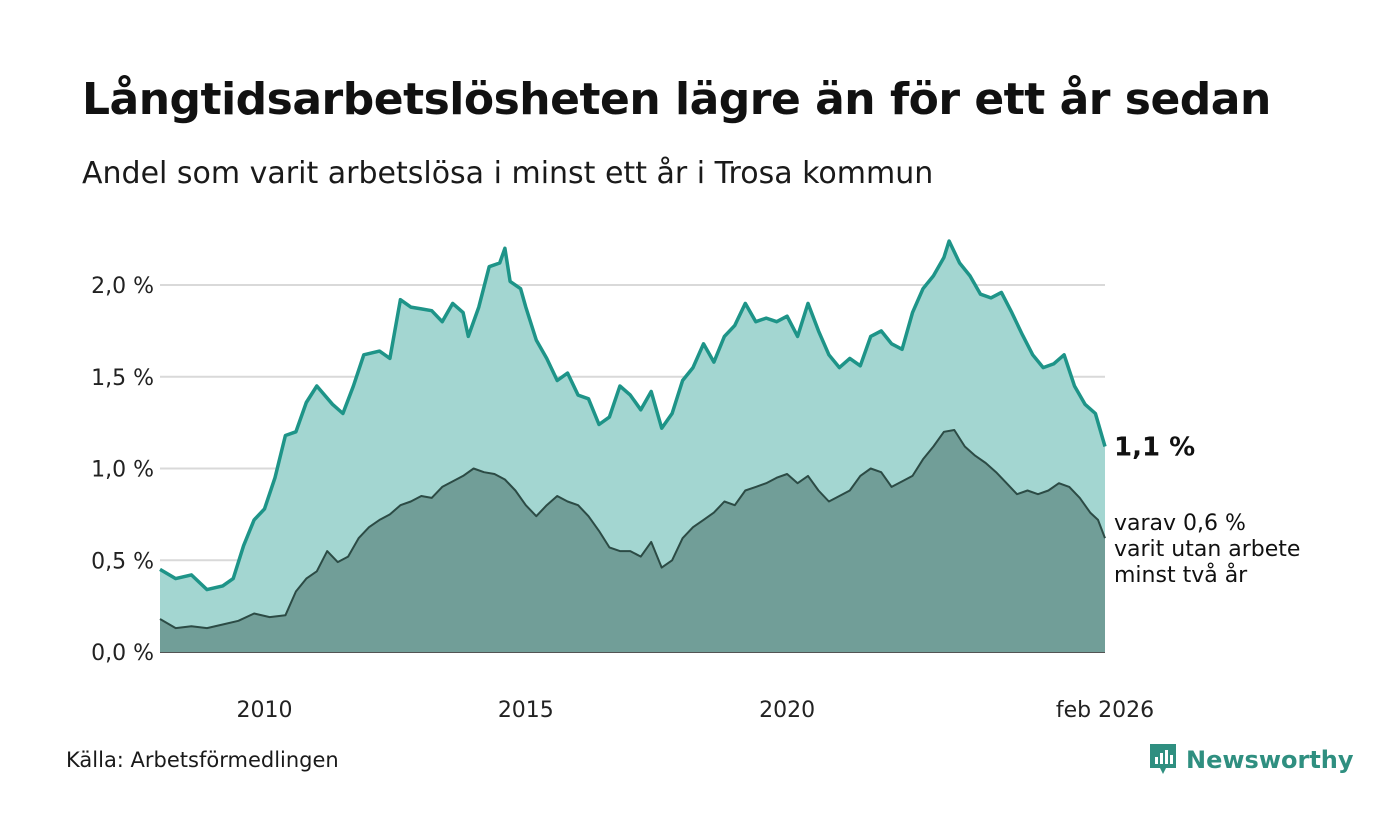  What do you see at coordinates (122, 561) in the screenshot?
I see `y-tick-label: 0,5 %` at bounding box center [122, 561].